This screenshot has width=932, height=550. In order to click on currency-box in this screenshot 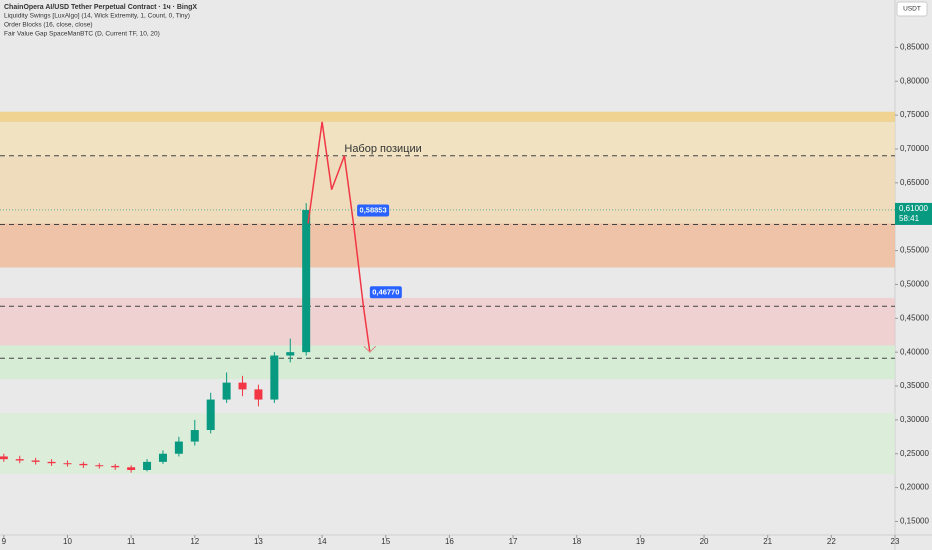, I will do `click(912, 9)`.